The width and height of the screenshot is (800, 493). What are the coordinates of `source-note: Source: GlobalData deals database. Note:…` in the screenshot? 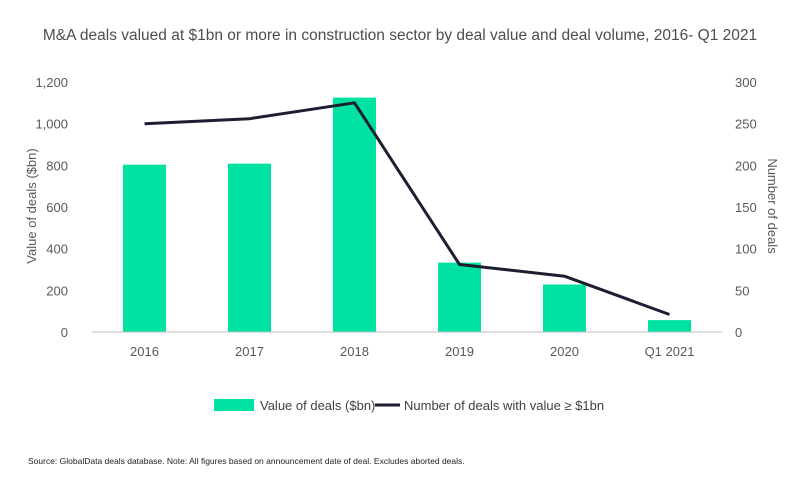 It's located at (246, 461).